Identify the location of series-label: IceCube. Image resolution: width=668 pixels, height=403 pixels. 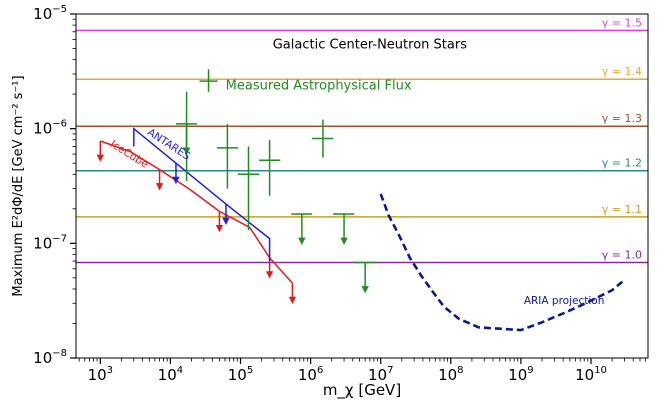
(129, 154).